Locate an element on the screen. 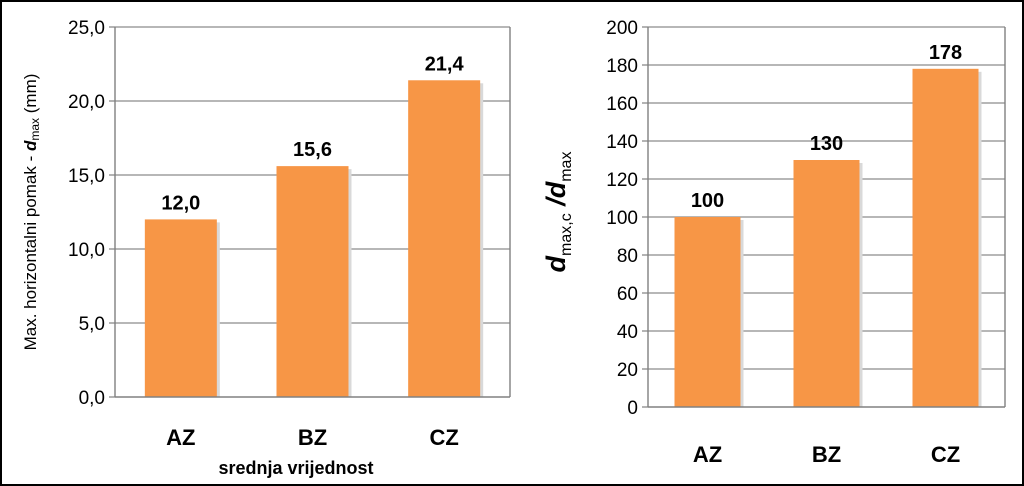 The height and width of the screenshot is (486, 1024). data-labels: 100 130 178 is located at coordinates (826, 127).